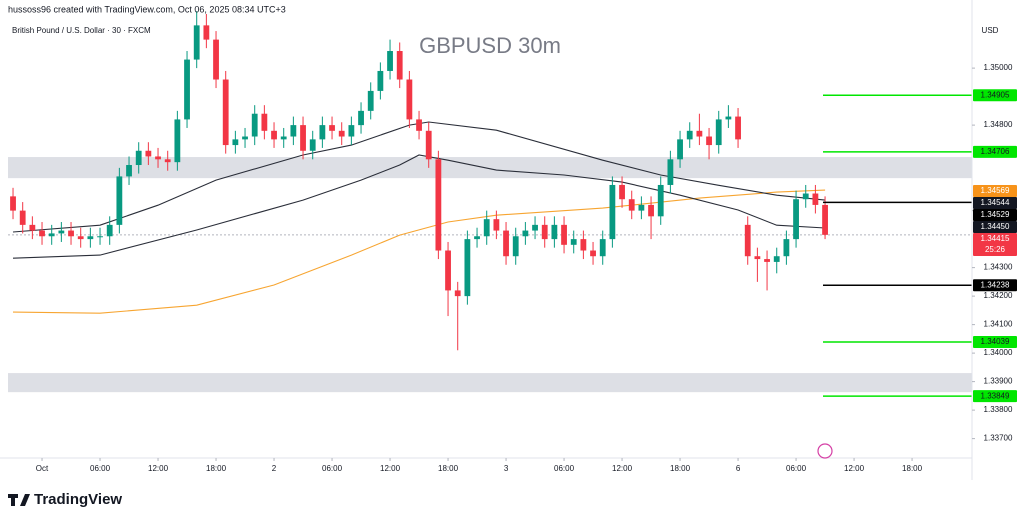 The height and width of the screenshot is (522, 1024). I want to click on price-tag-label: 1.34905, so click(995, 94).